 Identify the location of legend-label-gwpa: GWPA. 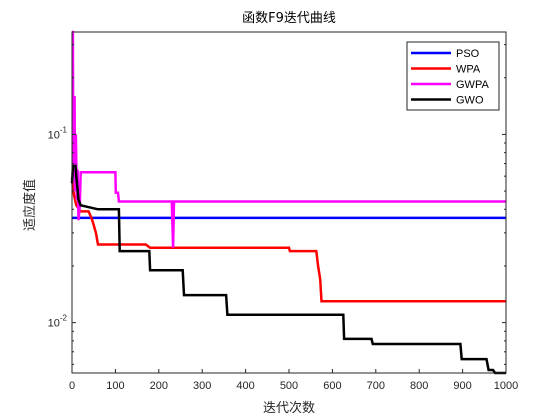
(472, 85).